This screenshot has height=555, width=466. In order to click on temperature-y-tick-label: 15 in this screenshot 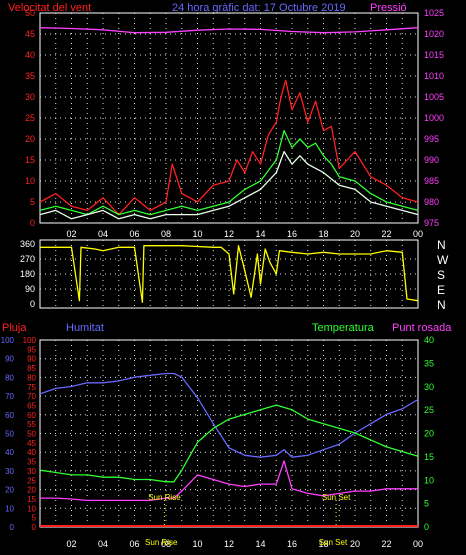, I will do `click(429, 457)`.